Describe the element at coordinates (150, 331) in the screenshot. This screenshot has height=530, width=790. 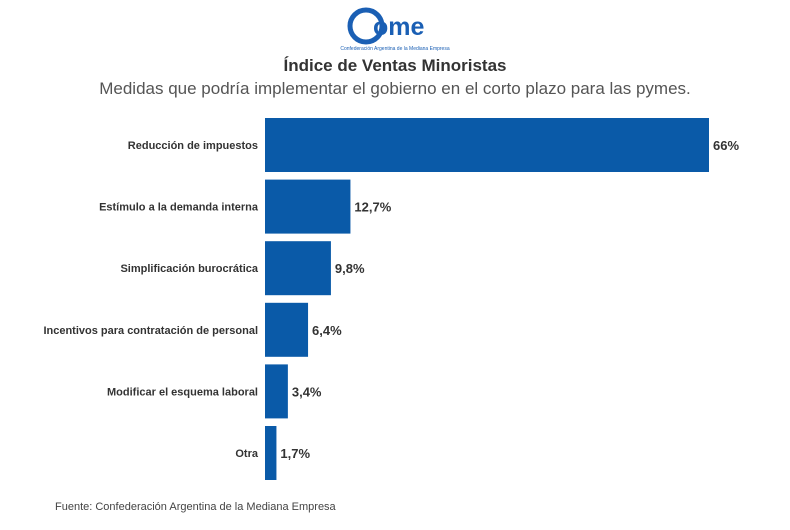
I see `category-label: Incentivos para contratación de personal` at that location.